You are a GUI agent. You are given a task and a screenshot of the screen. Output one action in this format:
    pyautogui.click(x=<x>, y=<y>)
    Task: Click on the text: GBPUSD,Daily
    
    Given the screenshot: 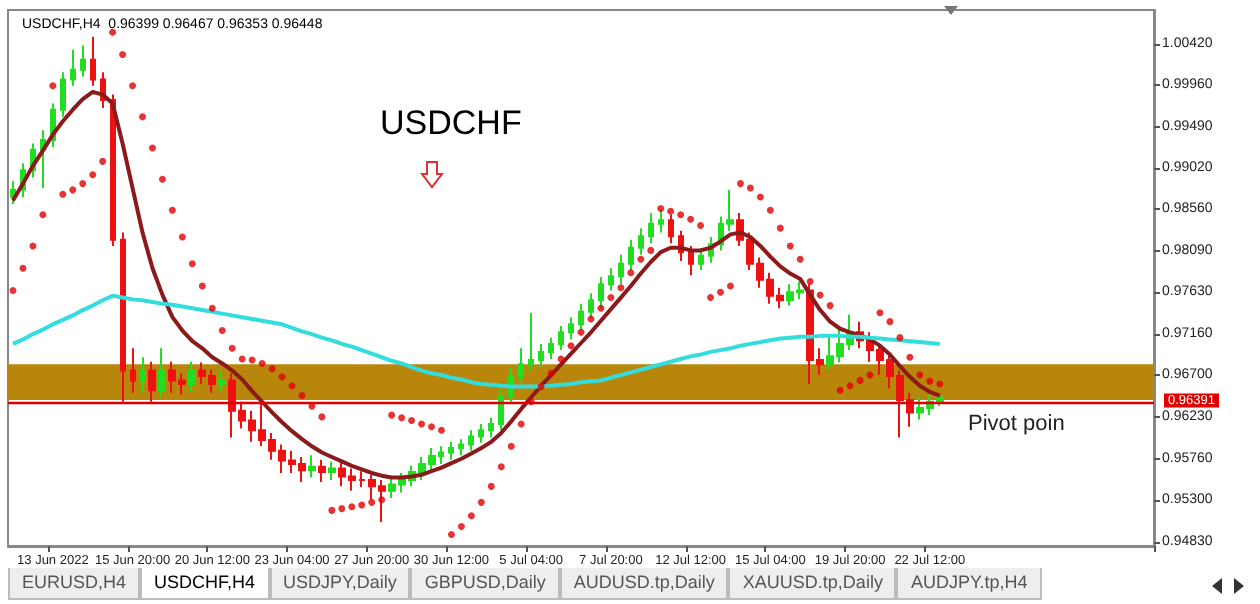 What is the action you would take?
    pyautogui.click(x=485, y=584)
    